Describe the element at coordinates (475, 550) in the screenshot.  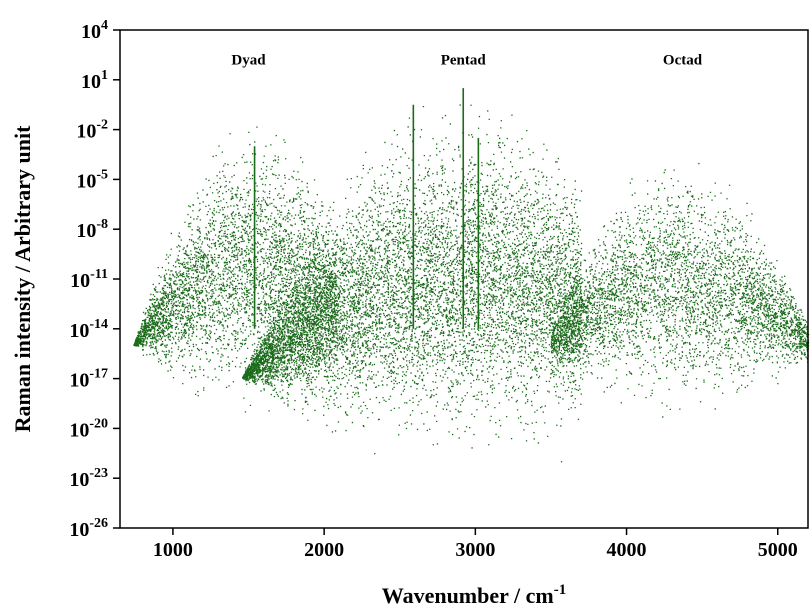
I see `x-tick-label: 3000` at that location.